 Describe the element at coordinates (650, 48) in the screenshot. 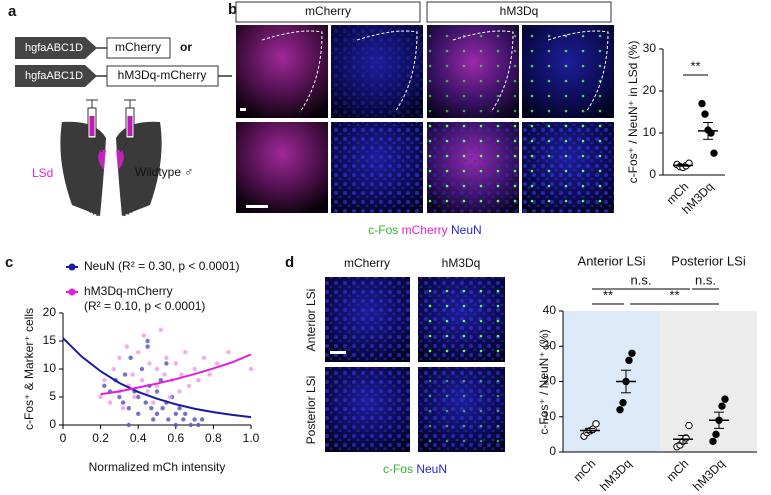

I see `y-tick-label: 30` at that location.